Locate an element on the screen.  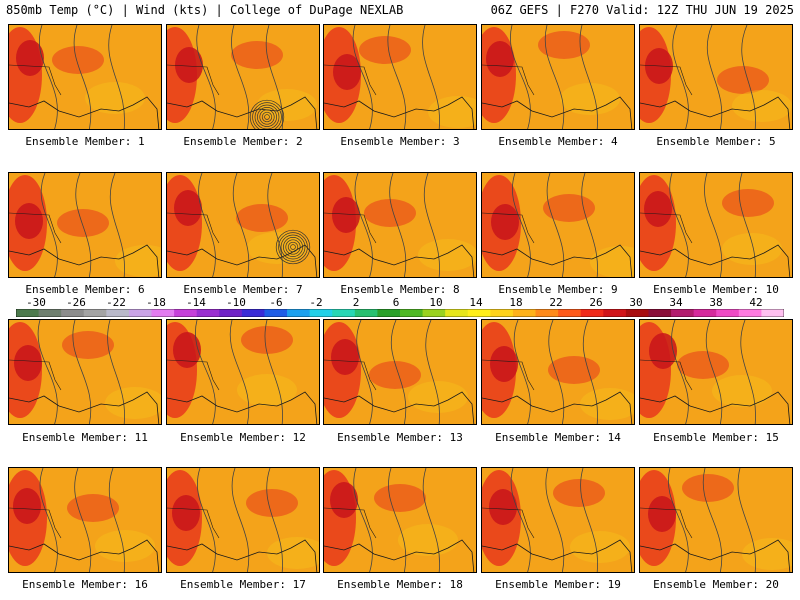
ensemble-member-label: Ensemble Member: 17 is located at coordinates (243, 584).